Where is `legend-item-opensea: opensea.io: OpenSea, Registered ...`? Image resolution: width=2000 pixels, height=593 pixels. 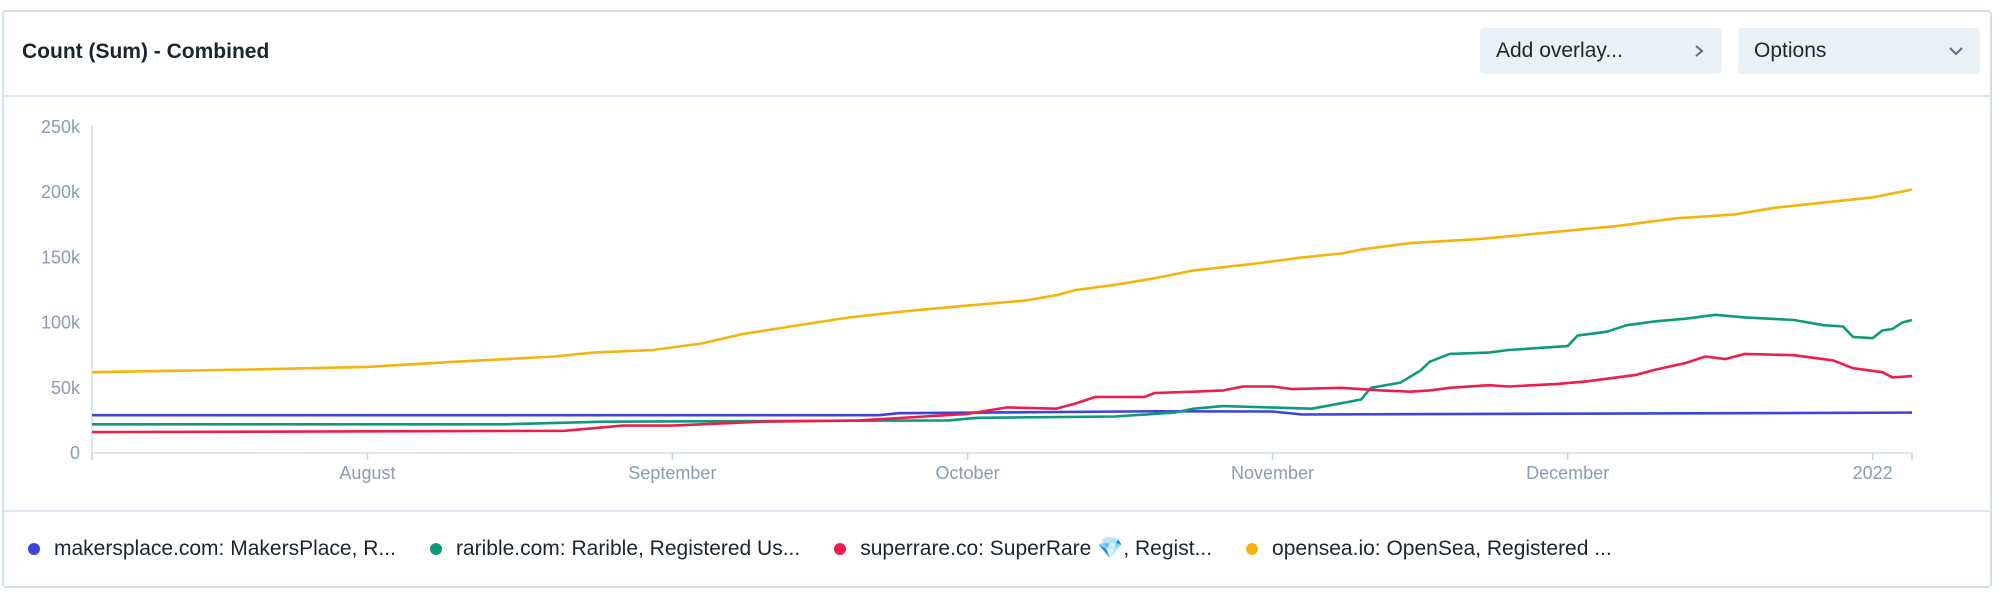
legend-item-opensea: opensea.io: OpenSea, Registered ... is located at coordinates (1429, 549).